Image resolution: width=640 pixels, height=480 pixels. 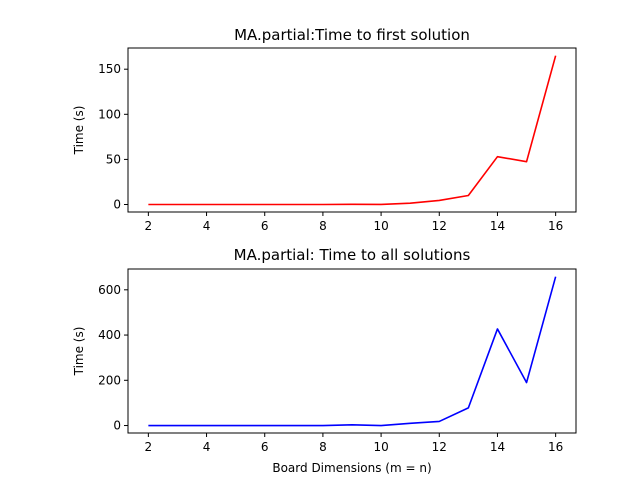 I want to click on y-tick-label: 100, so click(x=109, y=114).